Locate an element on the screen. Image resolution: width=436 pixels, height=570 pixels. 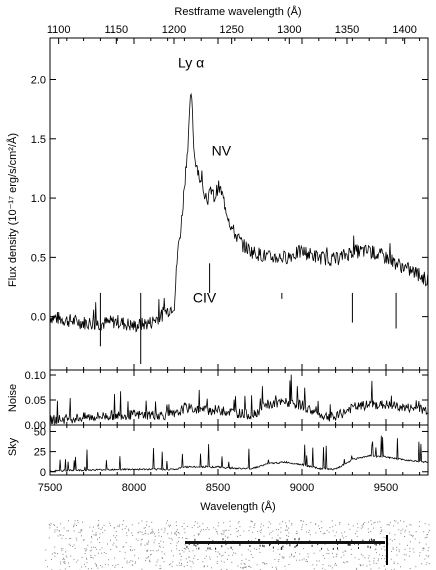
main-panel-ytick-label: 0.0 is located at coordinates (38, 318).